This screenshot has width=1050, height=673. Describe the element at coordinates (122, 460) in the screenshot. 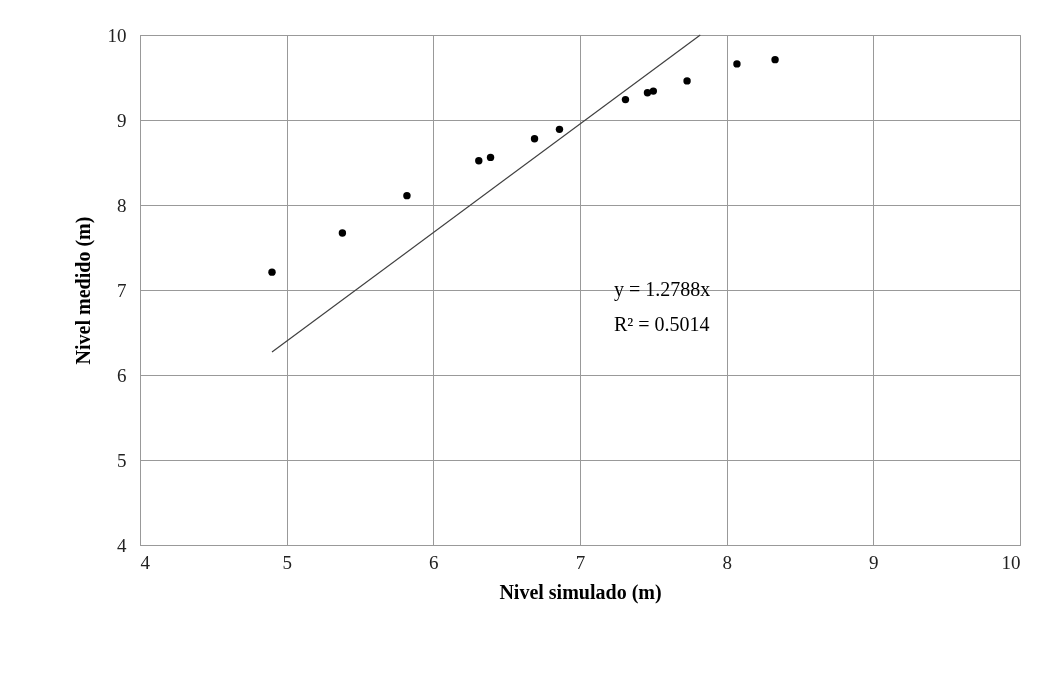

I see `y-tick-label: 5` at that location.